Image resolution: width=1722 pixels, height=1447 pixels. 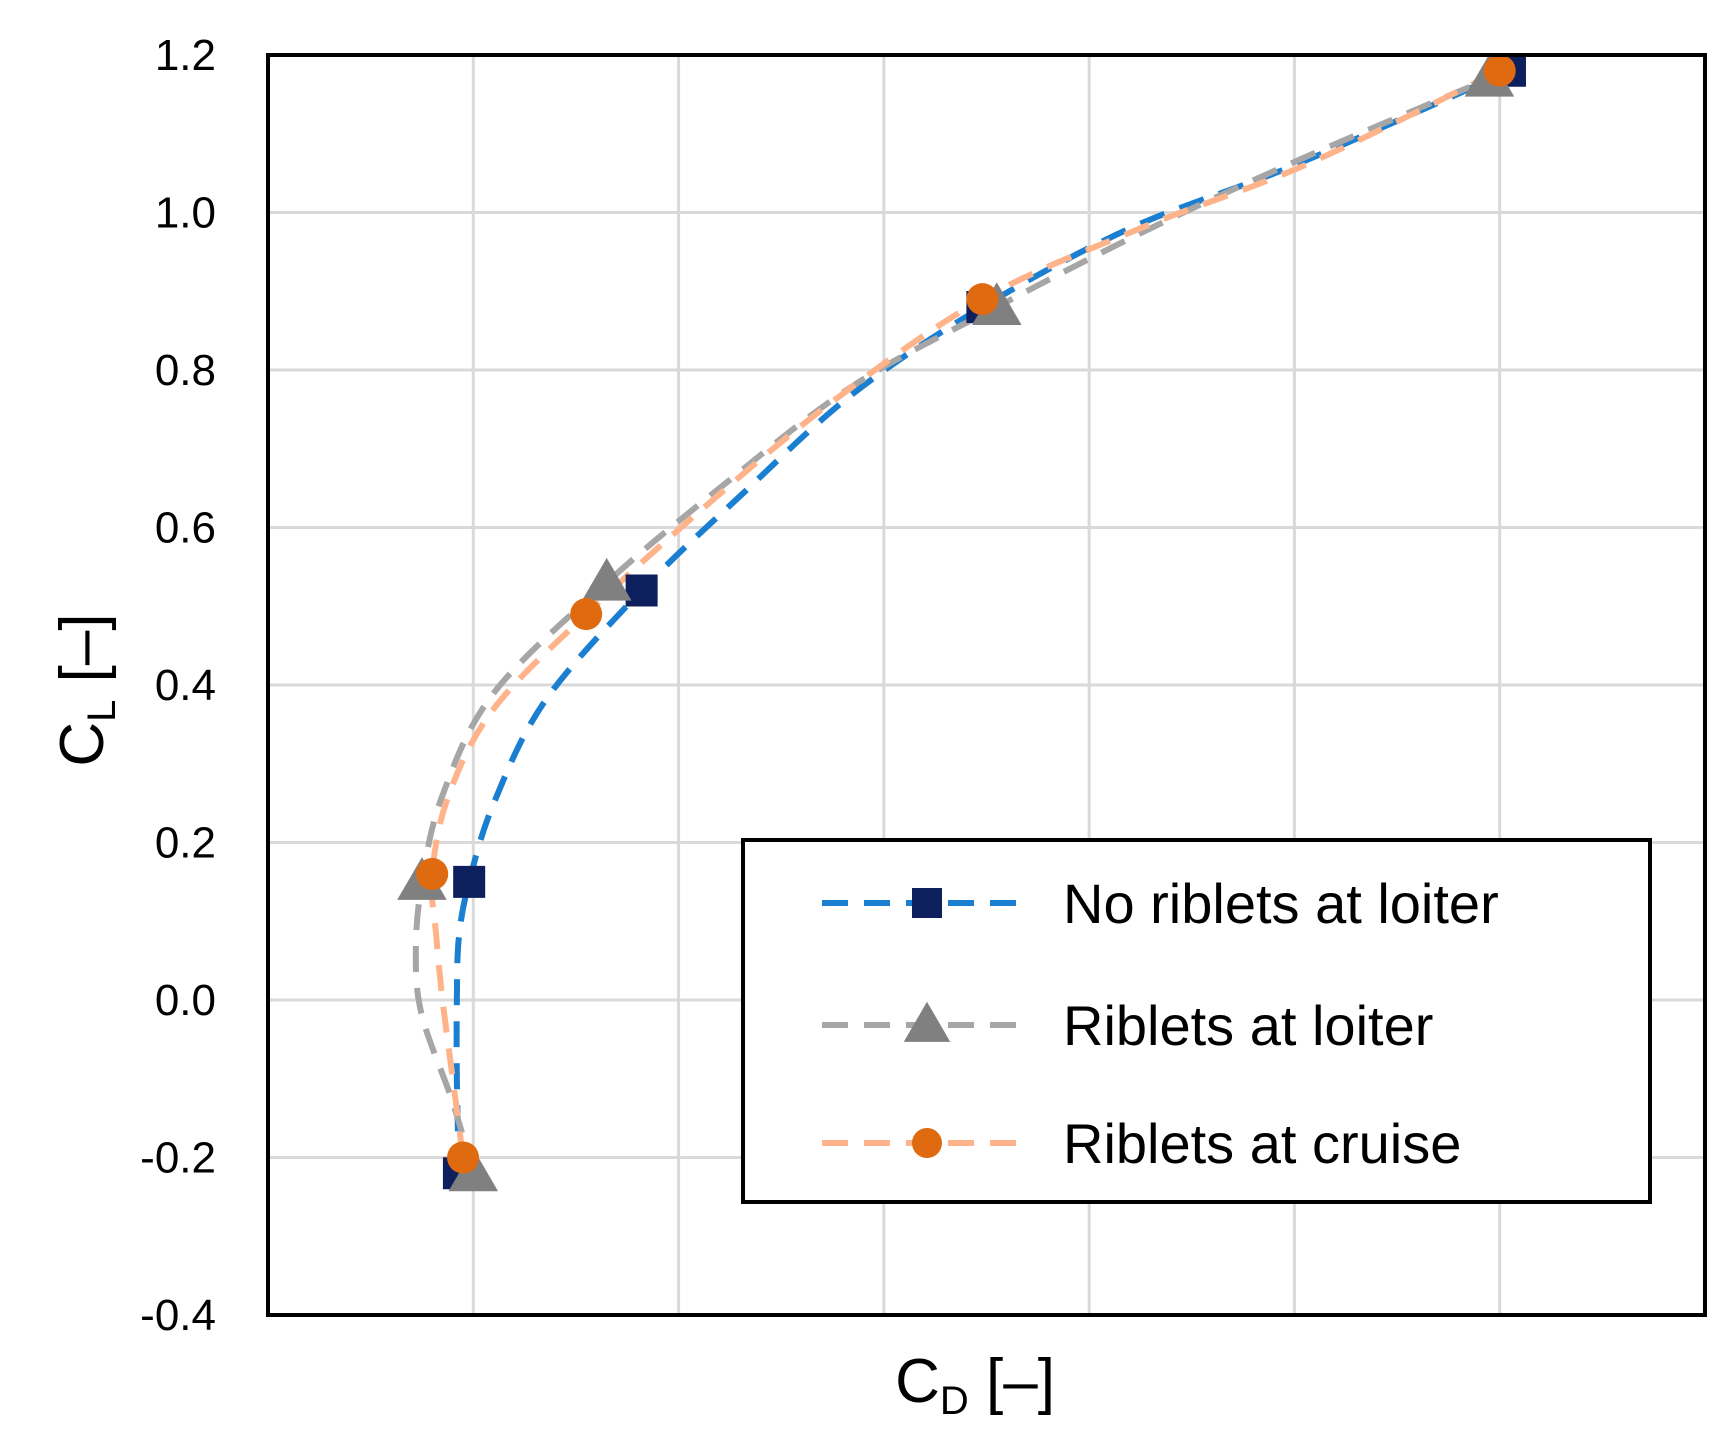 What do you see at coordinates (82, 744) in the screenshot?
I see `y-axis-title-main: C` at bounding box center [82, 744].